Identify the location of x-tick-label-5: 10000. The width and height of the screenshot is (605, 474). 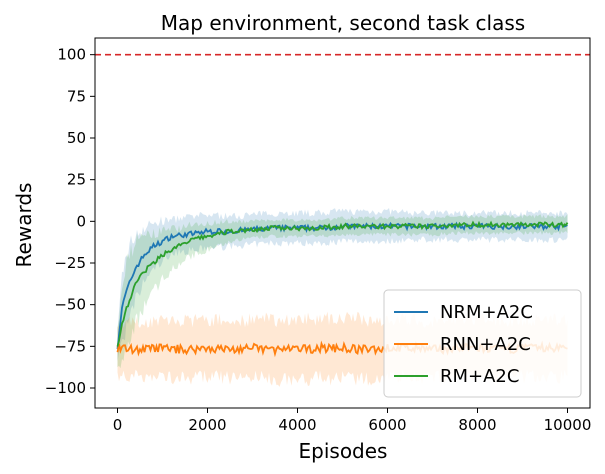
(568, 425).